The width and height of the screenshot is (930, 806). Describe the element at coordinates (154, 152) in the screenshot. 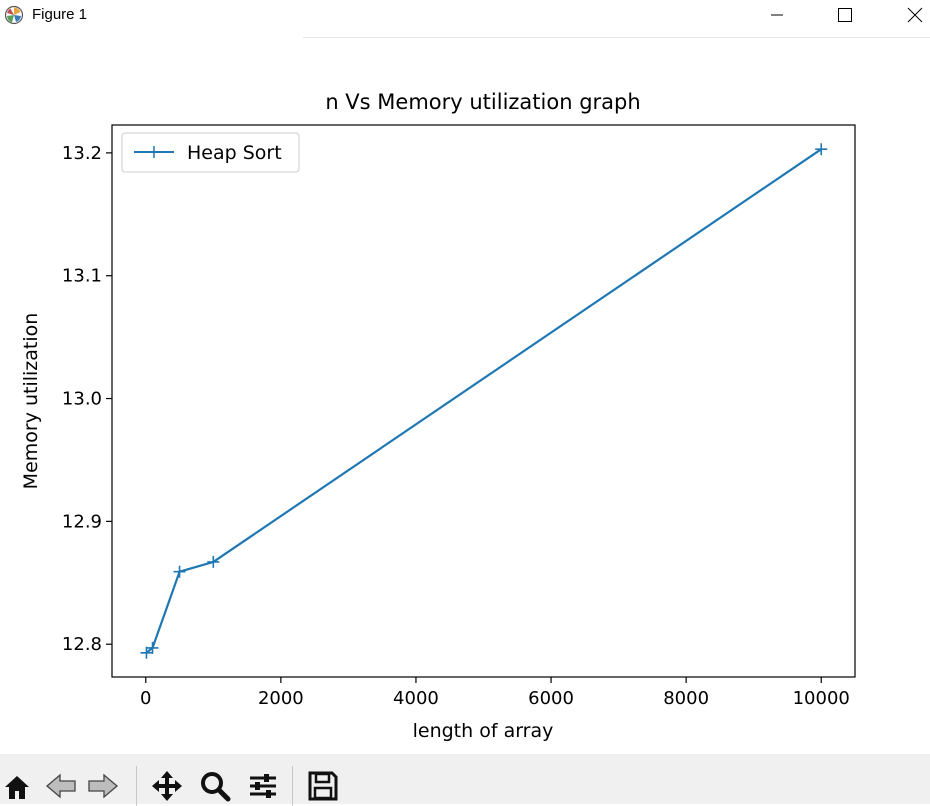

I see `legend-marker-heap-sort` at that location.